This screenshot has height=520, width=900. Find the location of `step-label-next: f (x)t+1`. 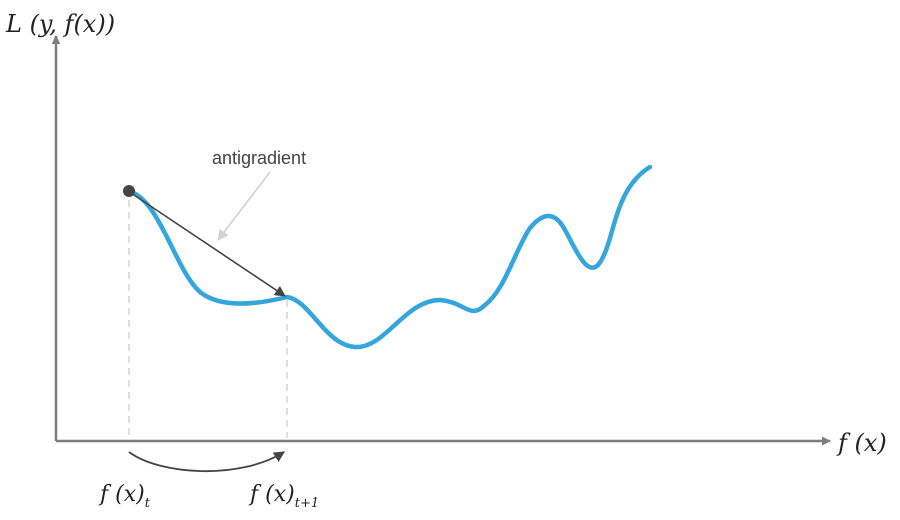

step-label-next: f (x)t+1 is located at coordinates (283, 496).